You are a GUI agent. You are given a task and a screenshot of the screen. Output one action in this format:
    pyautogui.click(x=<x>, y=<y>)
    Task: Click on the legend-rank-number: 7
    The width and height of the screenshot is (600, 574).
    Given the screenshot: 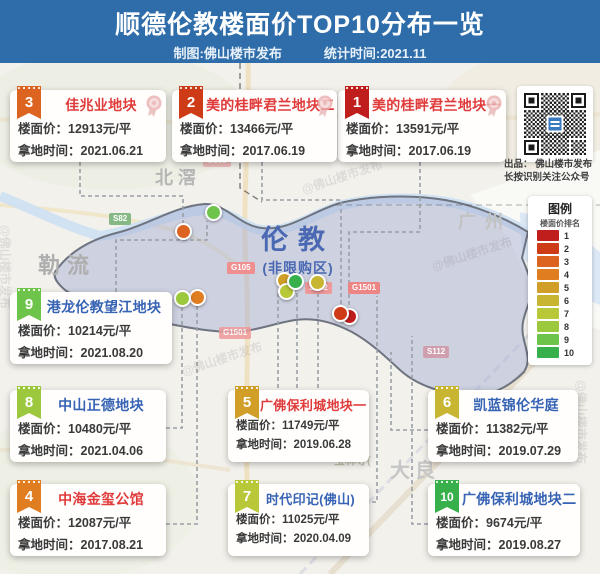 What is the action you would take?
    pyautogui.click(x=567, y=313)
    